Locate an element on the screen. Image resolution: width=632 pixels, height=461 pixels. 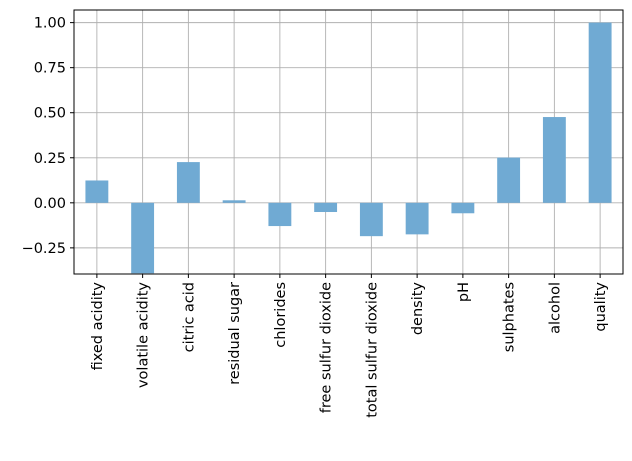
x-tick-label: residual sugar is located at coordinates (235, 333).